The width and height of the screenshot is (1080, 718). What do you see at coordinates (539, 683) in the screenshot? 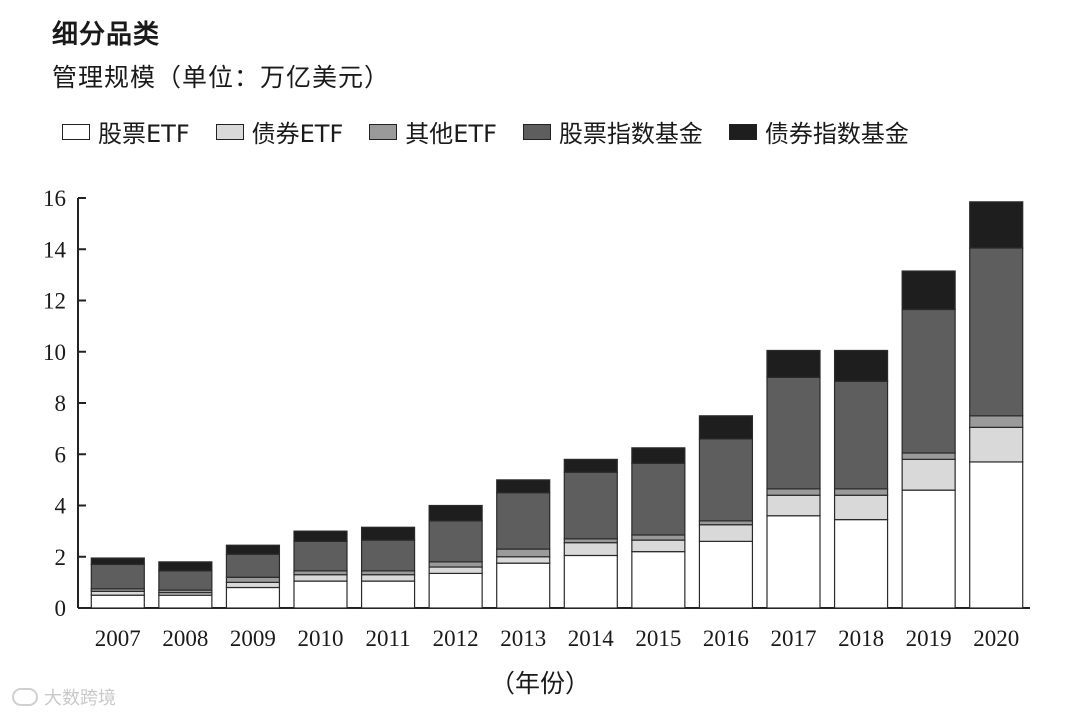
I see `x-axis-label: （年份）` at bounding box center [539, 683].